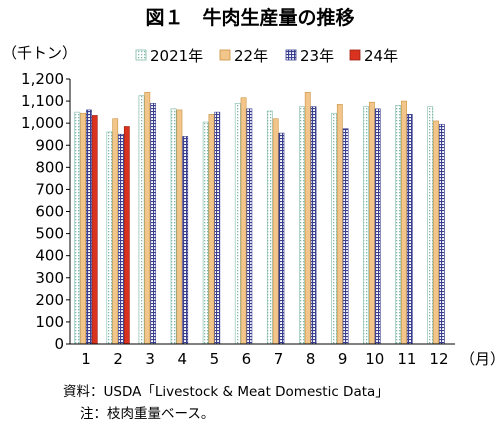  I want to click on x-tick-label: 2, so click(118, 359).